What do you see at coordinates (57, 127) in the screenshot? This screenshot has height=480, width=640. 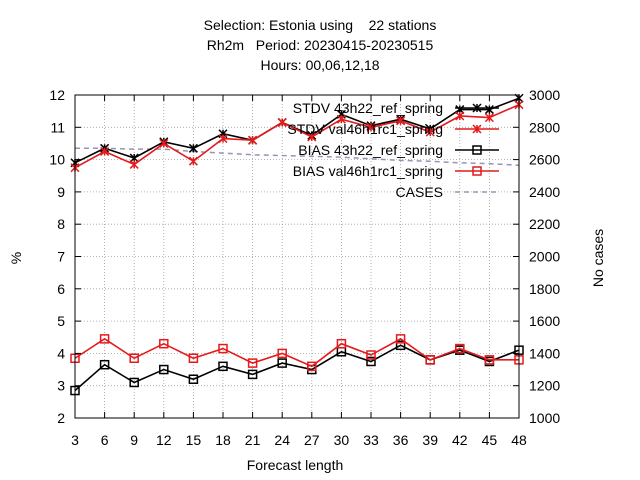 I see `y-tick-label: 11` at bounding box center [57, 127].